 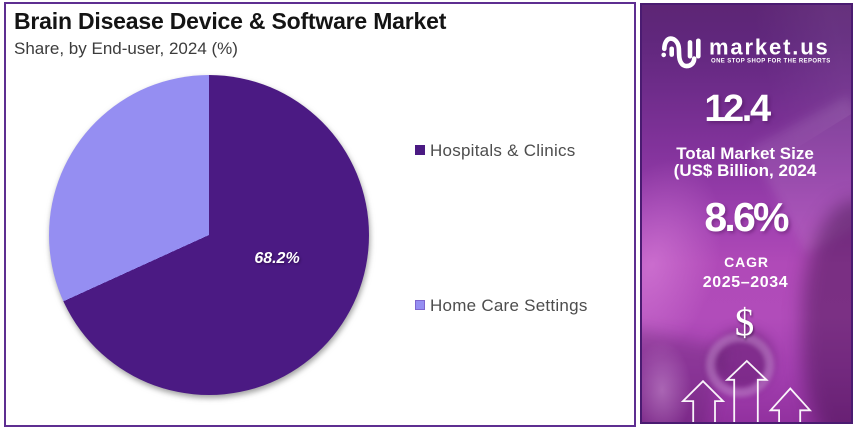 I want to click on svg-text: ONE STOP SHOP FOR THE REPORTS, so click(x=771, y=62).